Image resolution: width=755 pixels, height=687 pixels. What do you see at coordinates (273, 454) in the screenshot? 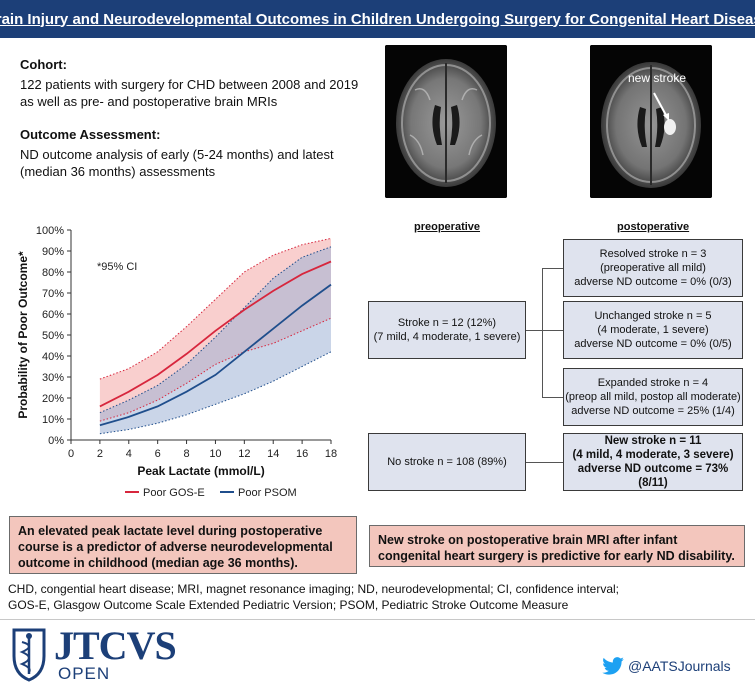
I see `x-tick-label: 14` at bounding box center [273, 454].